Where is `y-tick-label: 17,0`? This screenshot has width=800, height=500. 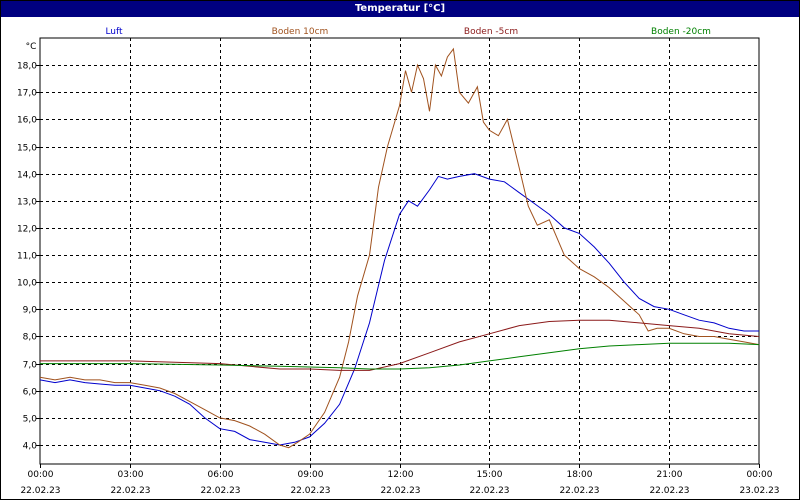 y-tick-label: 17,0 is located at coordinates (27, 94).